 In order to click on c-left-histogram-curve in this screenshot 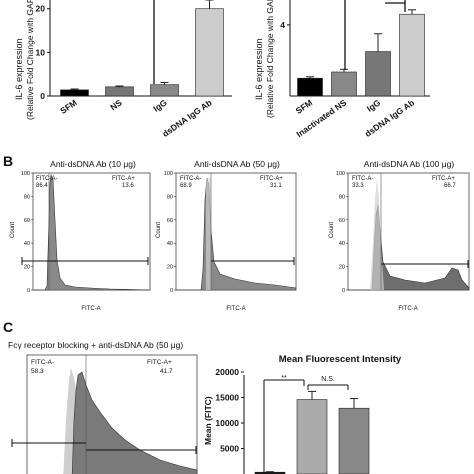, I will do `click(134, 422)`.